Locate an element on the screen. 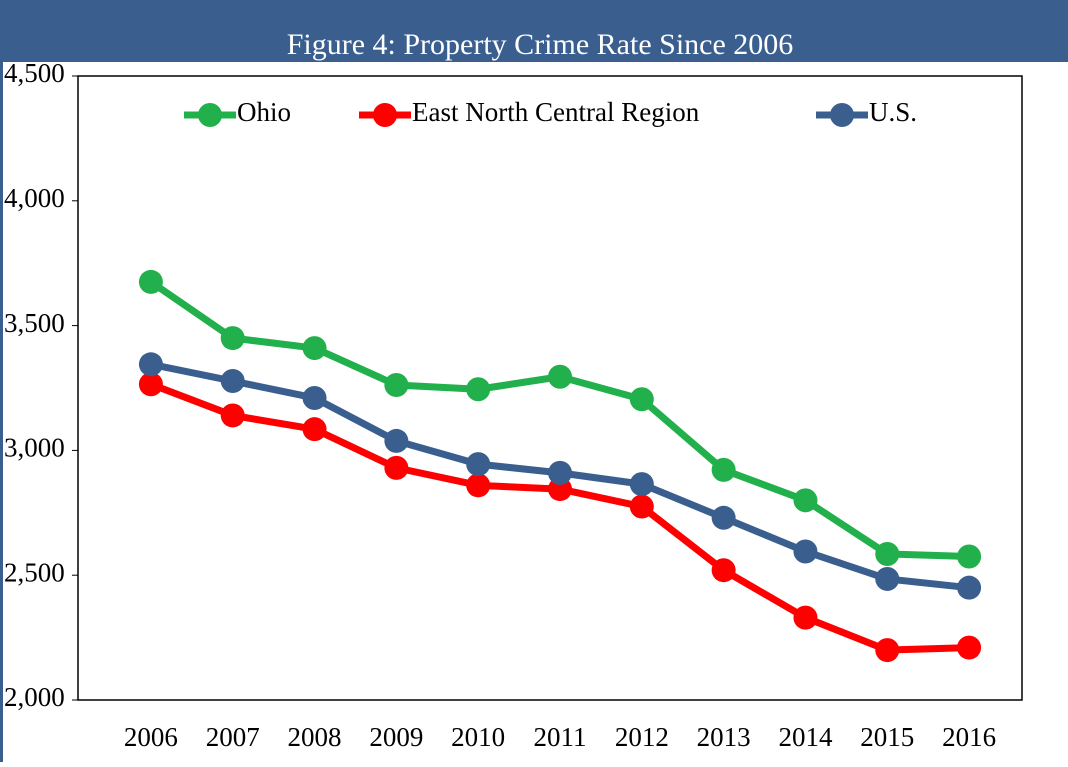 Image resolution: width=1068 pixels, height=767 pixels. x-tick-label: 2009 is located at coordinates (396, 737).